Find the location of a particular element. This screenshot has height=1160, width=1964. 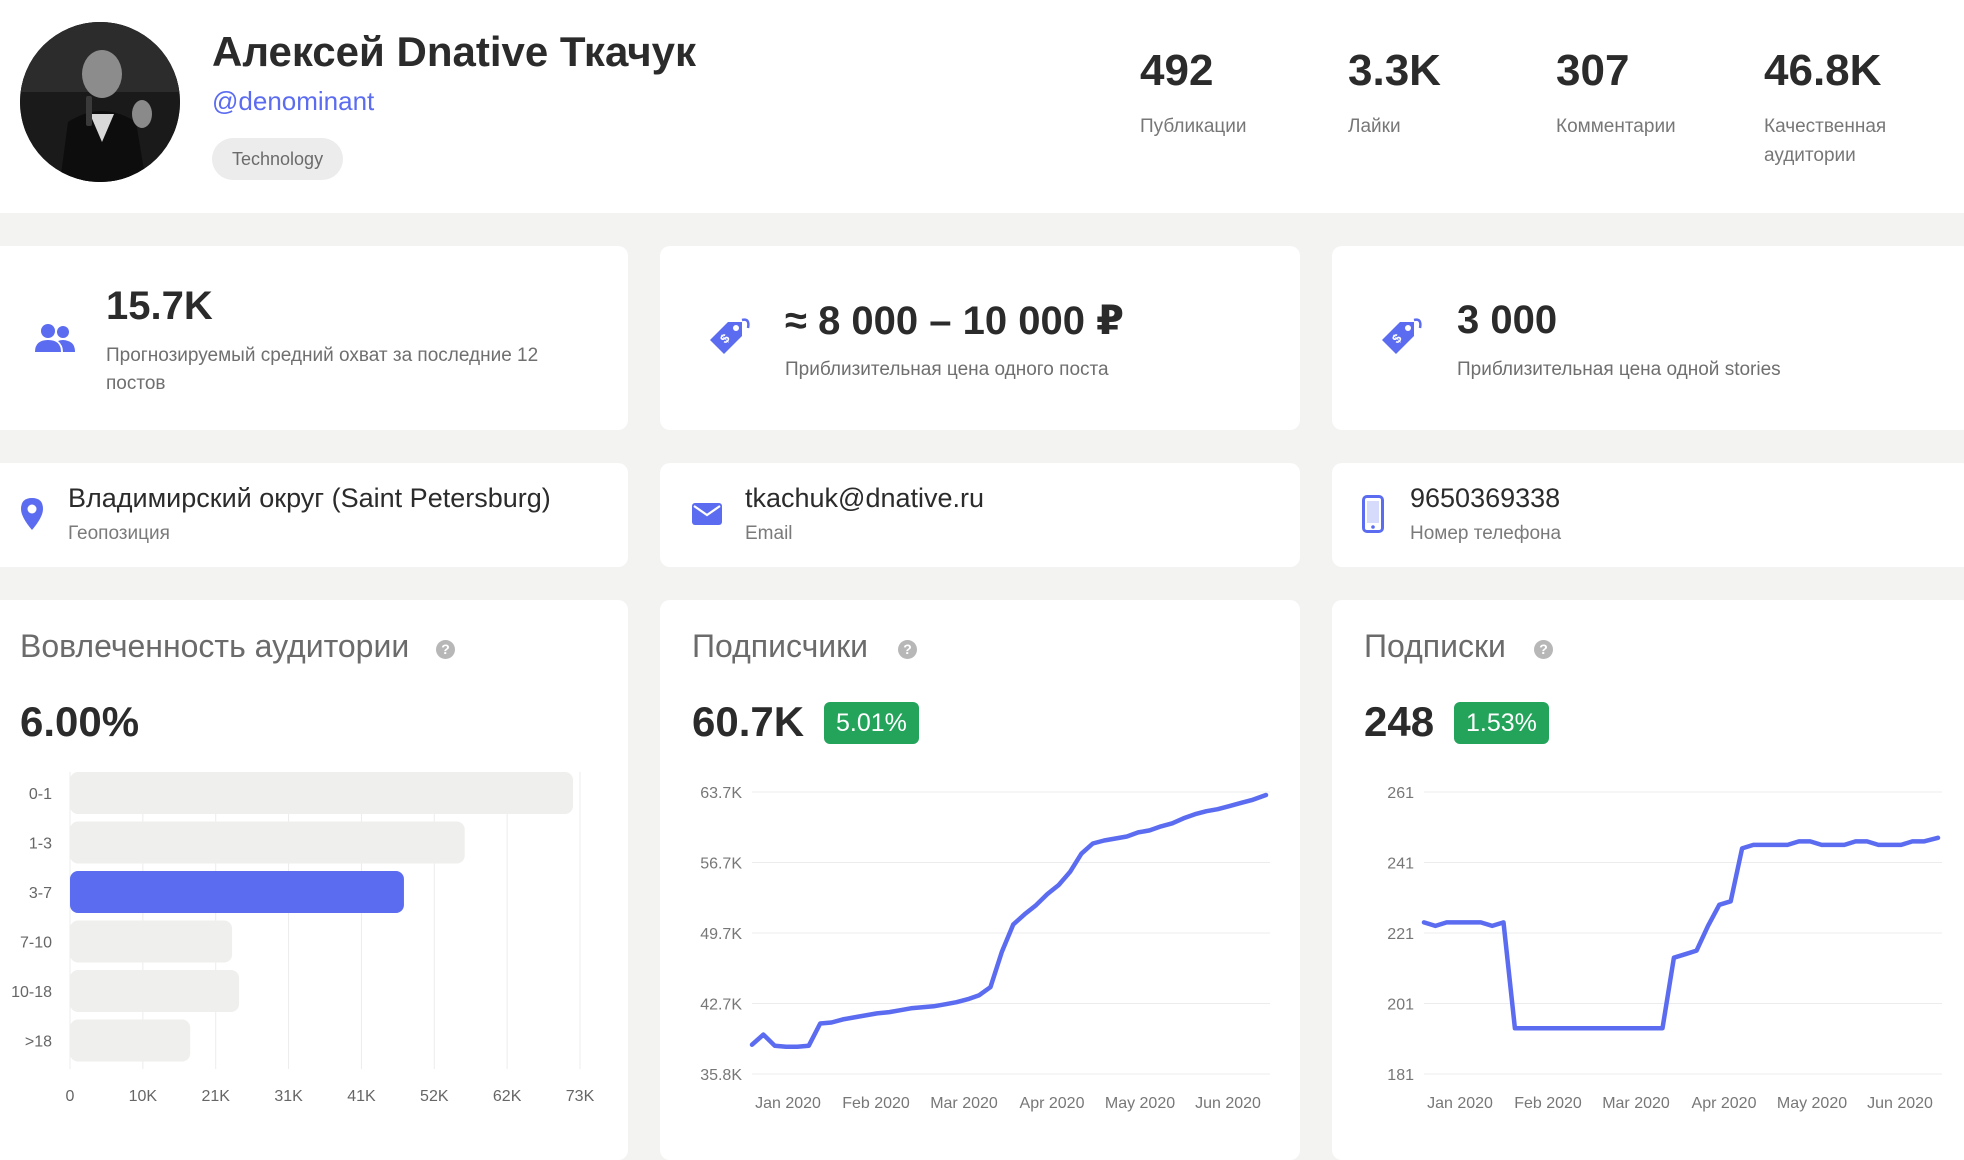

phone-value: 9650369338 is located at coordinates (1485, 498).